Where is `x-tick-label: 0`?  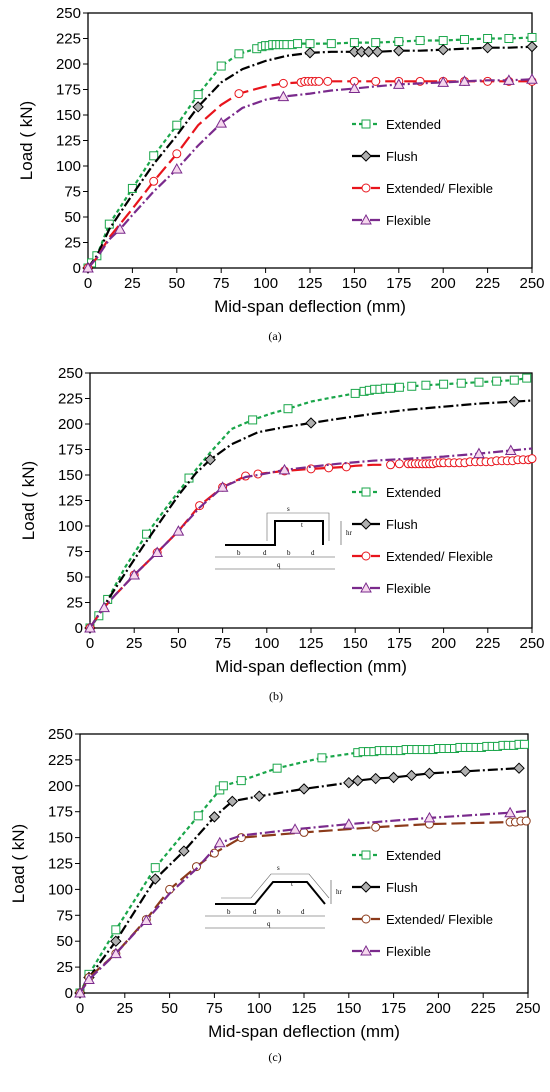 x-tick-label: 0 is located at coordinates (88, 283).